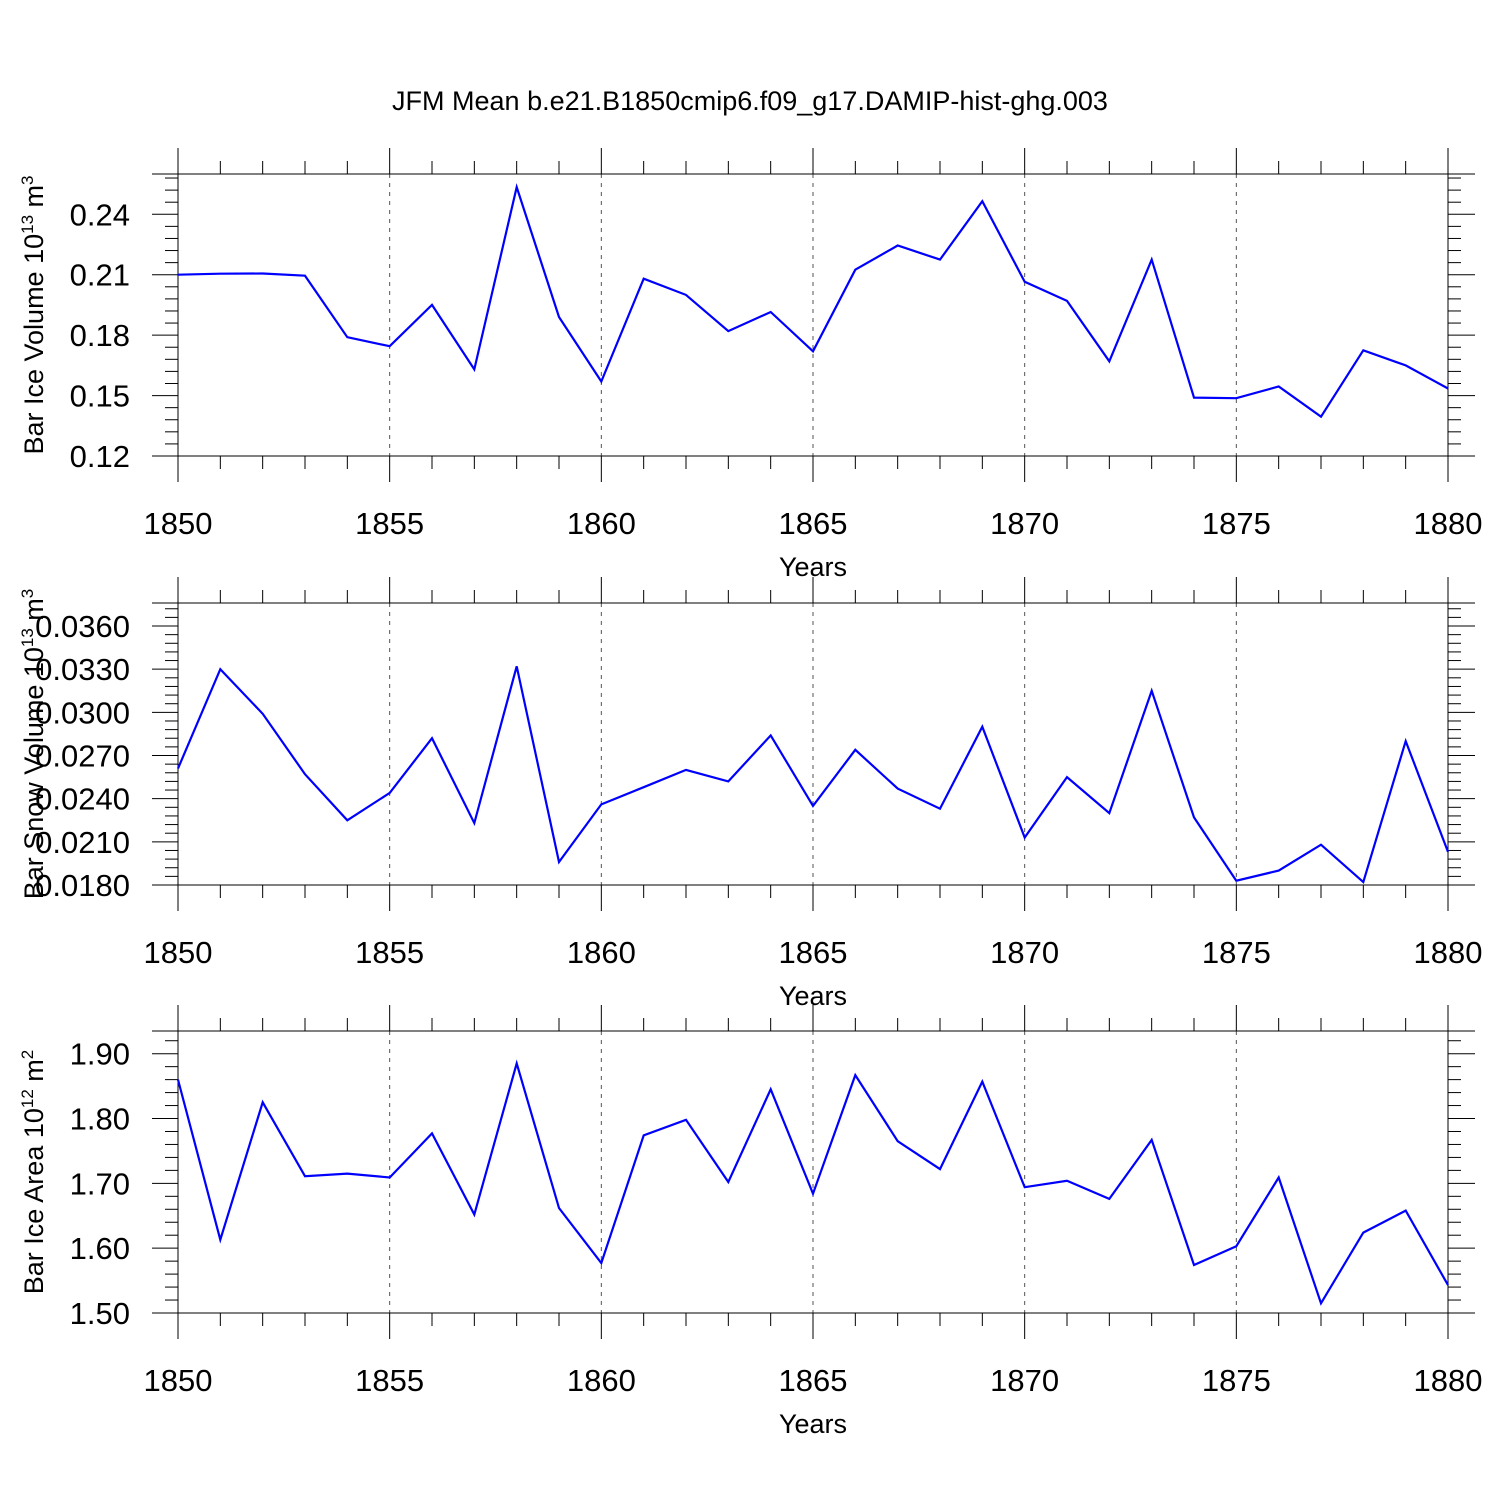 This screenshot has width=1500, height=1500. What do you see at coordinates (33, 1172) in the screenshot?
I see `y-axis-label: Bar Ice Area 1012 m2` at bounding box center [33, 1172].